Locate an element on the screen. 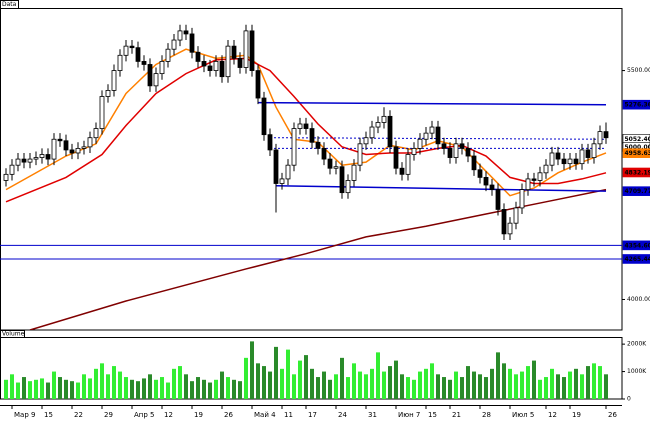 The image size is (650, 423). price-tag is located at coordinates (636, 104).